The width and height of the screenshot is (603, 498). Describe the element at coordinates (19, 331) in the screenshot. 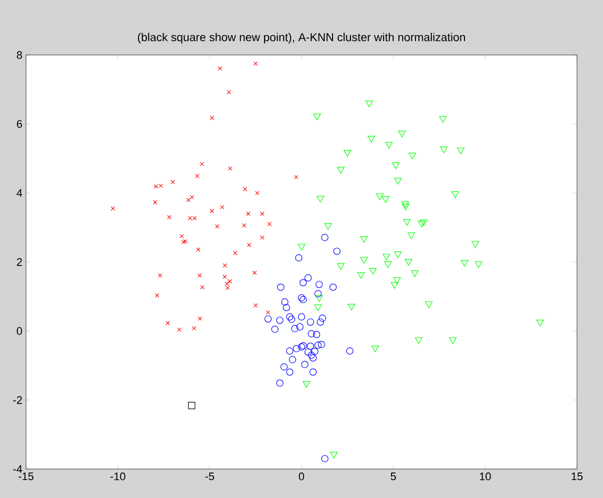

I see `y-tick-label: 0` at that location.